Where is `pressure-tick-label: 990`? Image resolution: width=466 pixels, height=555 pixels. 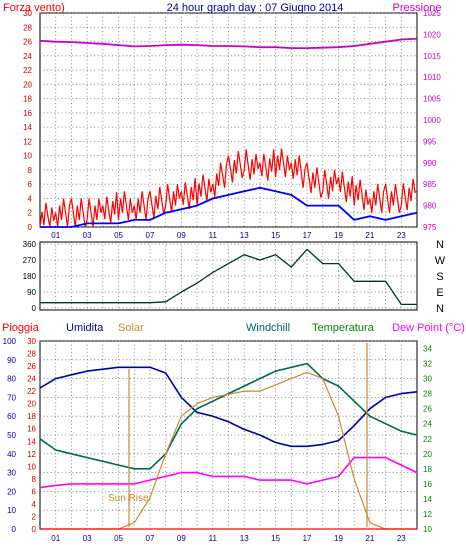 pressure-tick-label: 990 is located at coordinates (430, 163).